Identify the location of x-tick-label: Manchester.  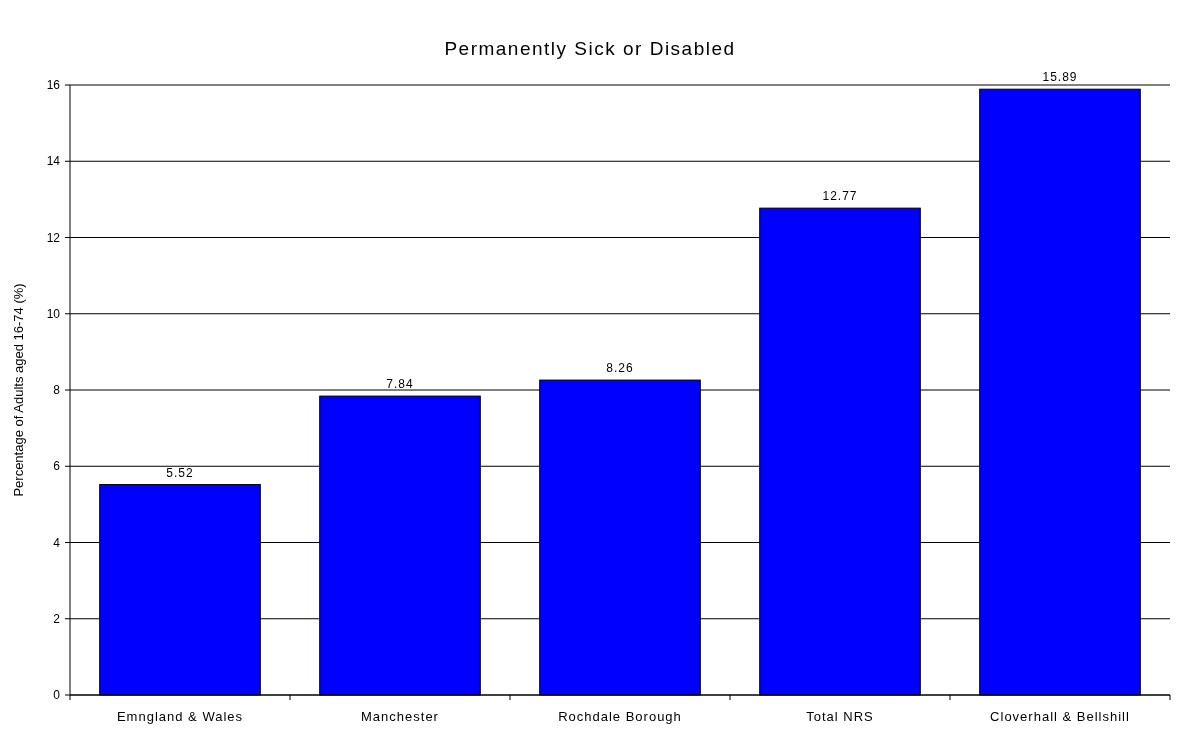
(400, 716).